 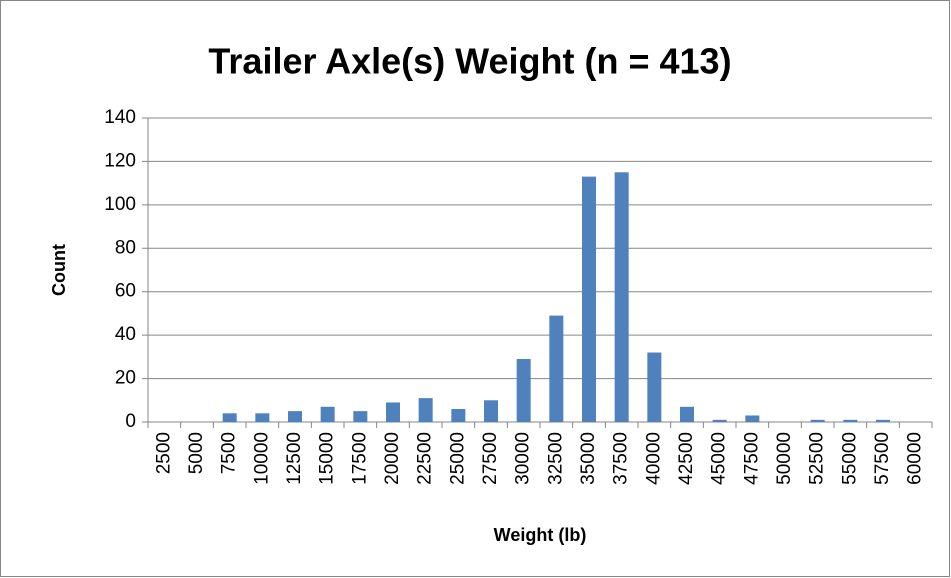 I want to click on x-tick-label: 42500, so click(x=686, y=458).